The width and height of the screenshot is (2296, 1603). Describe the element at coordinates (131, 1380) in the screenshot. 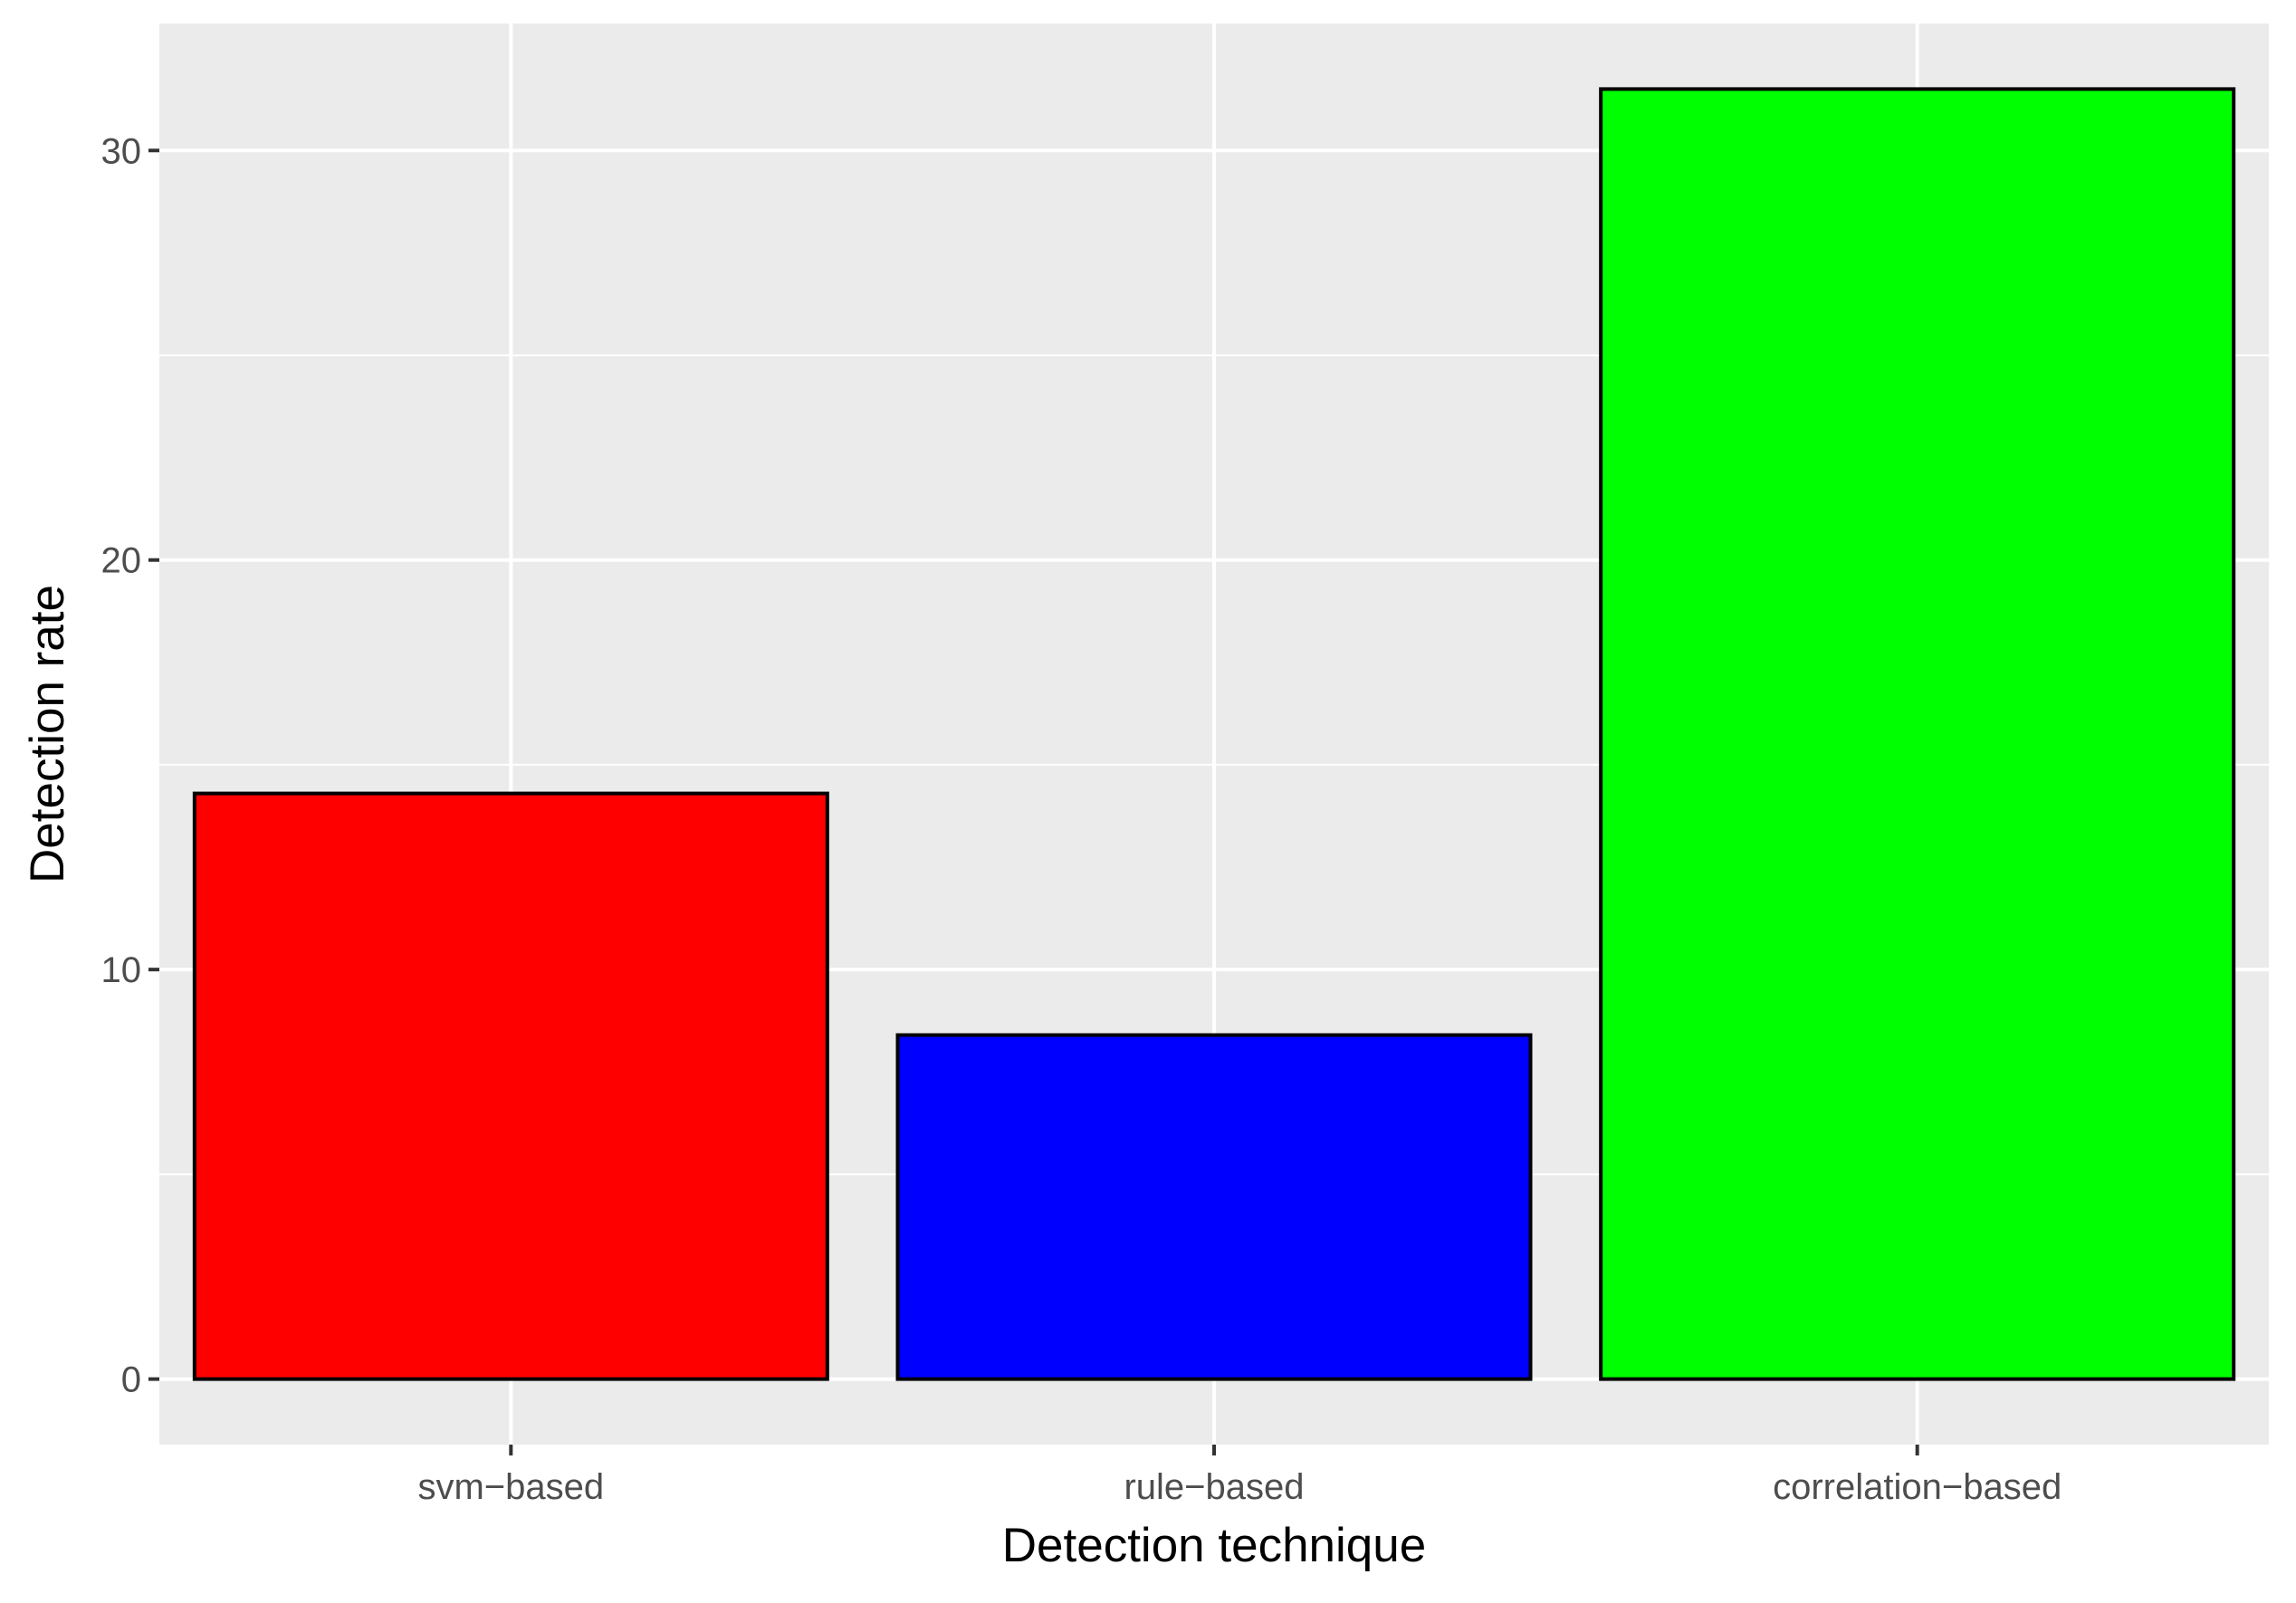

I see `y-tick-label: 0` at that location.